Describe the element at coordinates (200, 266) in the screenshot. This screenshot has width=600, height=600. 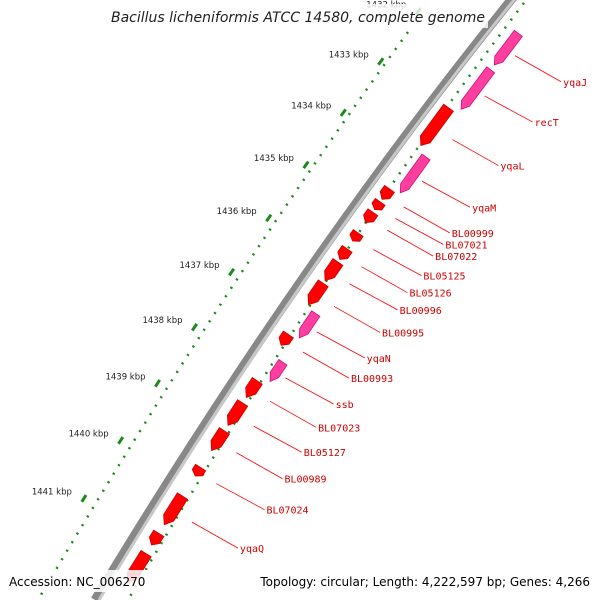
I see `kbp-tick-label: 1437 kbp` at that location.